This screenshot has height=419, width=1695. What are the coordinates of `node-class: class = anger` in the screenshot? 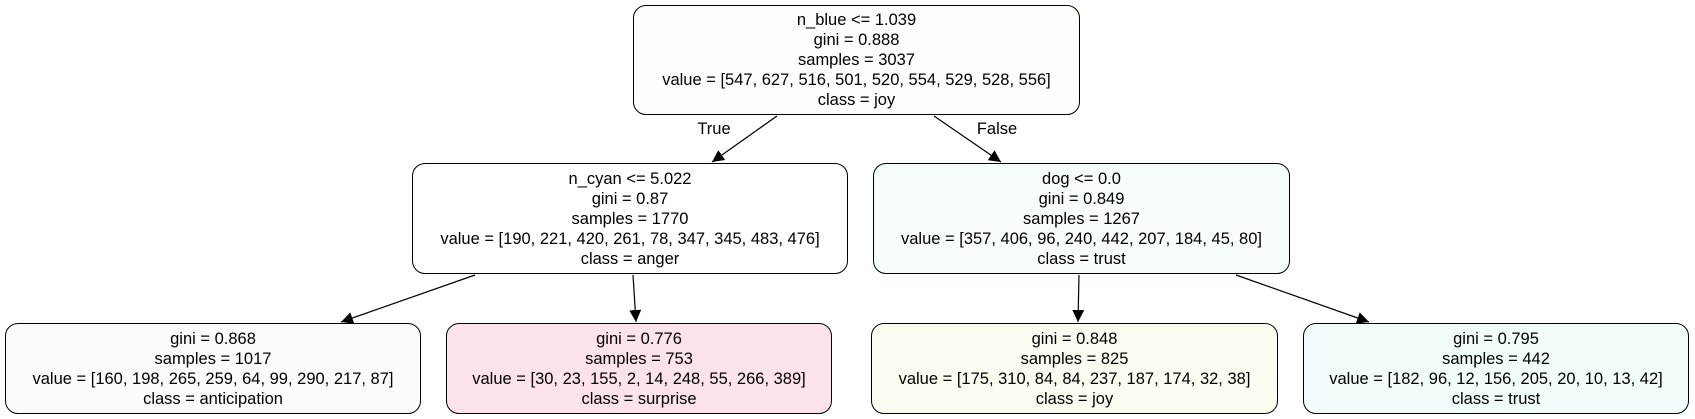 It's located at (630, 258).